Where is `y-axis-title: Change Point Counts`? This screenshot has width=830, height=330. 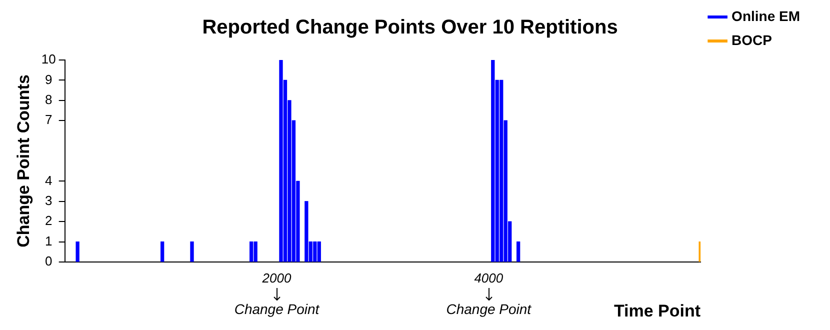 y-axis-title: Change Point Counts is located at coordinates (23, 161).